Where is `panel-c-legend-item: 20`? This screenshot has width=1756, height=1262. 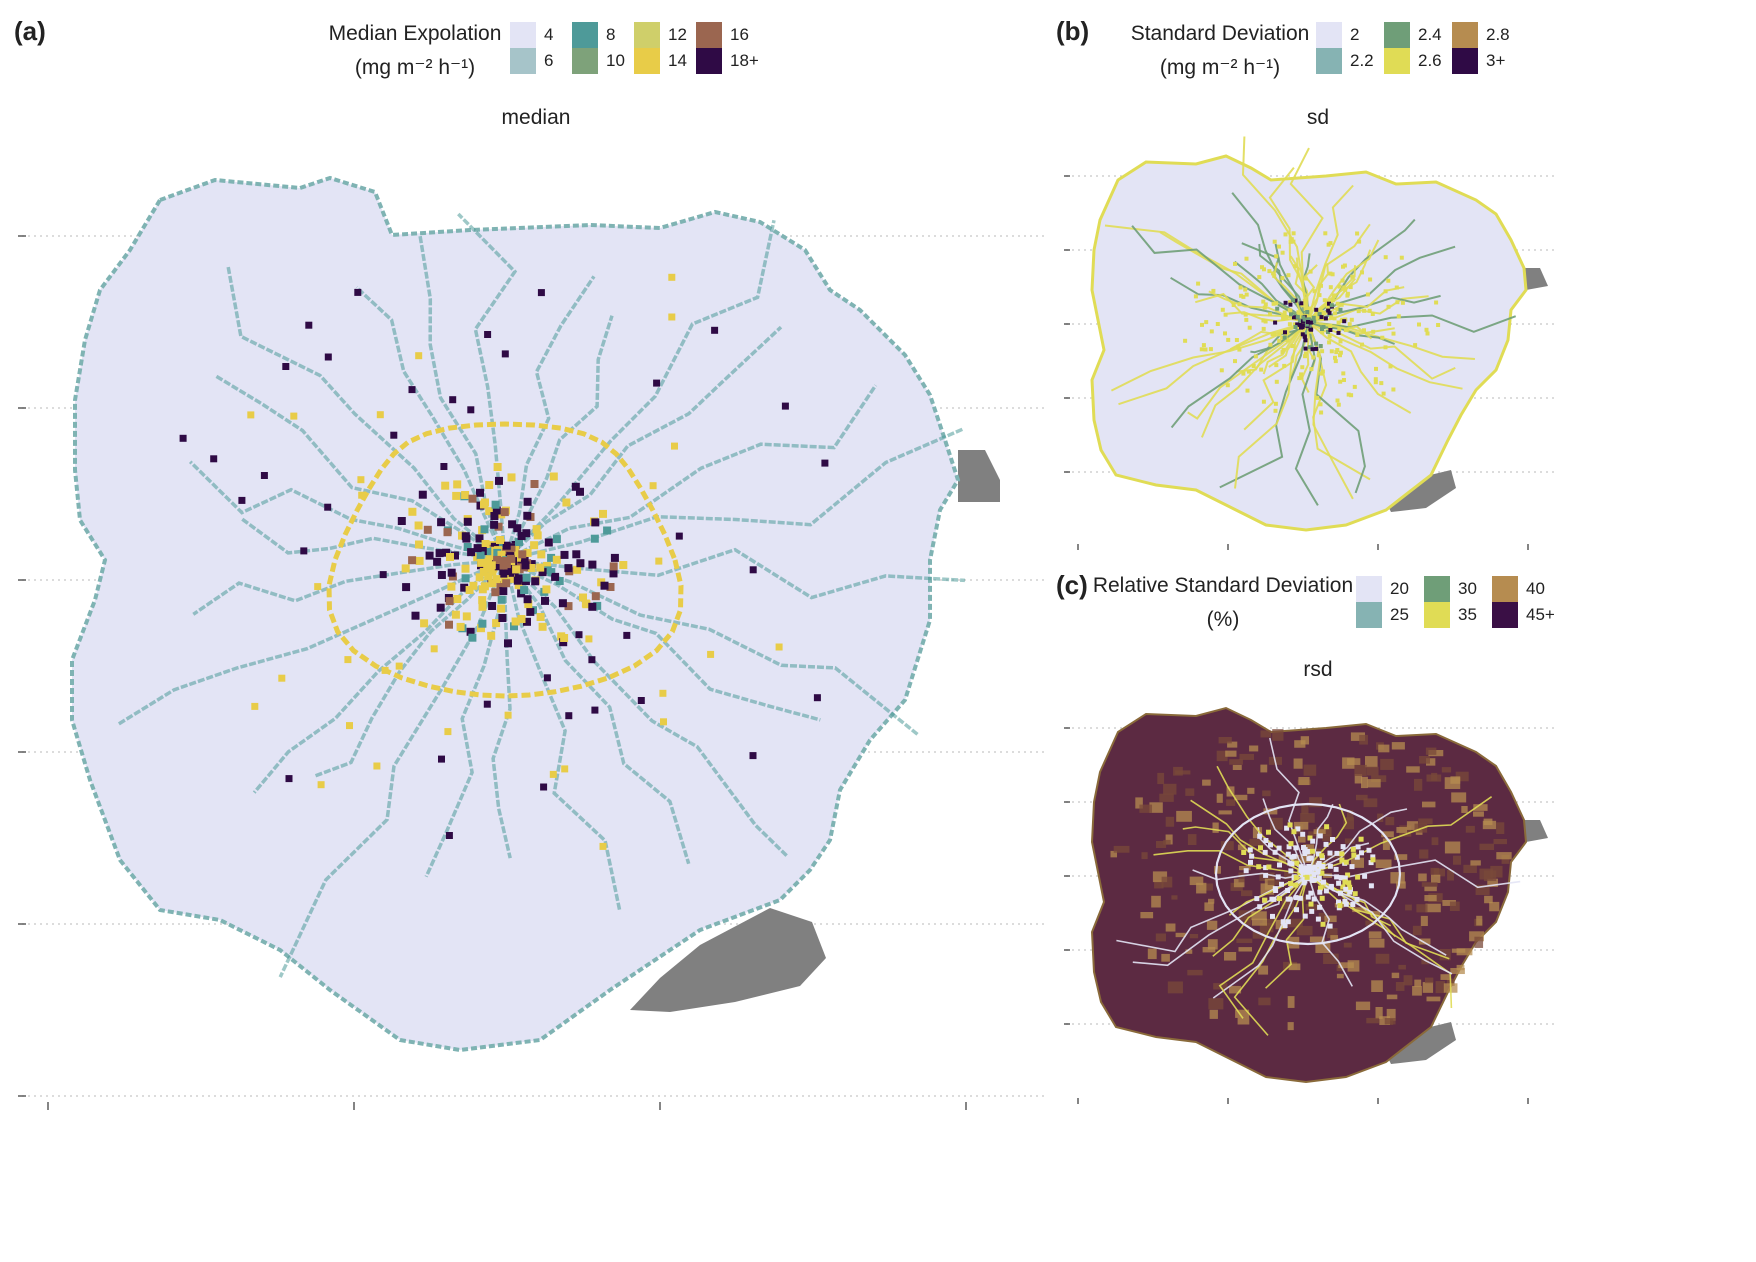
panel-c-legend-item: 20 is located at coordinates (1386, 589).